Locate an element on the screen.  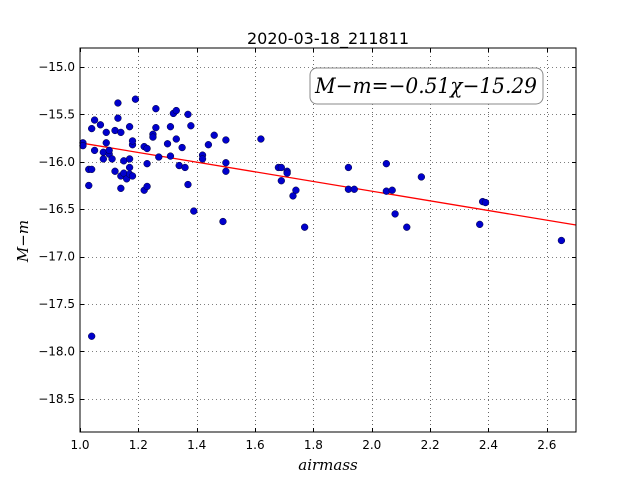
fit-layer is located at coordinates (328, 184).